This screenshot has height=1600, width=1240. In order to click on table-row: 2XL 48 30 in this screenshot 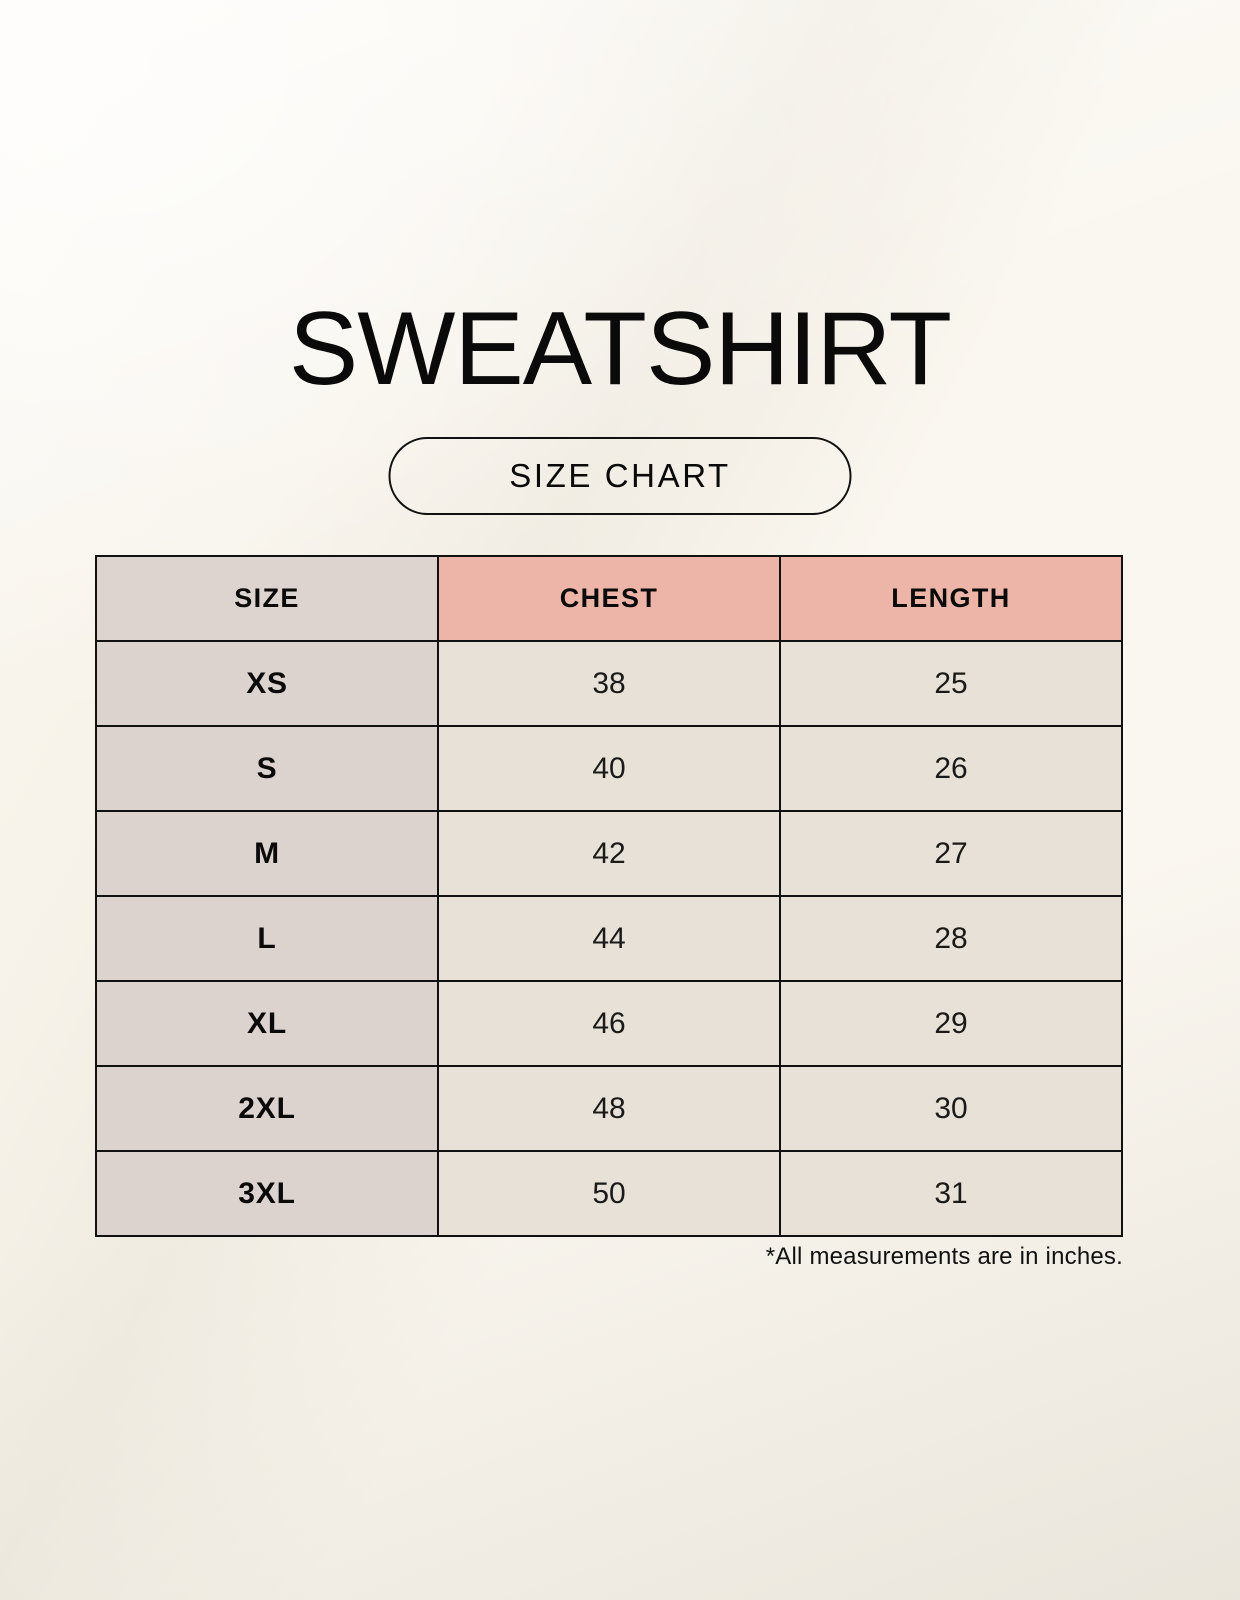, I will do `click(609, 1108)`.